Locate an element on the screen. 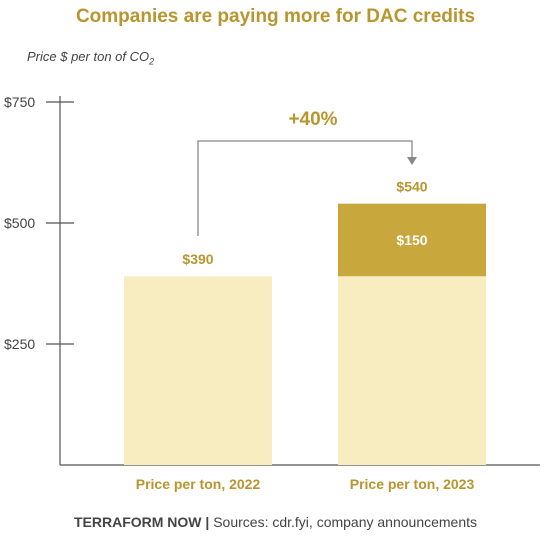 The width and height of the screenshot is (551, 545). segment-label: $150 is located at coordinates (411, 240).